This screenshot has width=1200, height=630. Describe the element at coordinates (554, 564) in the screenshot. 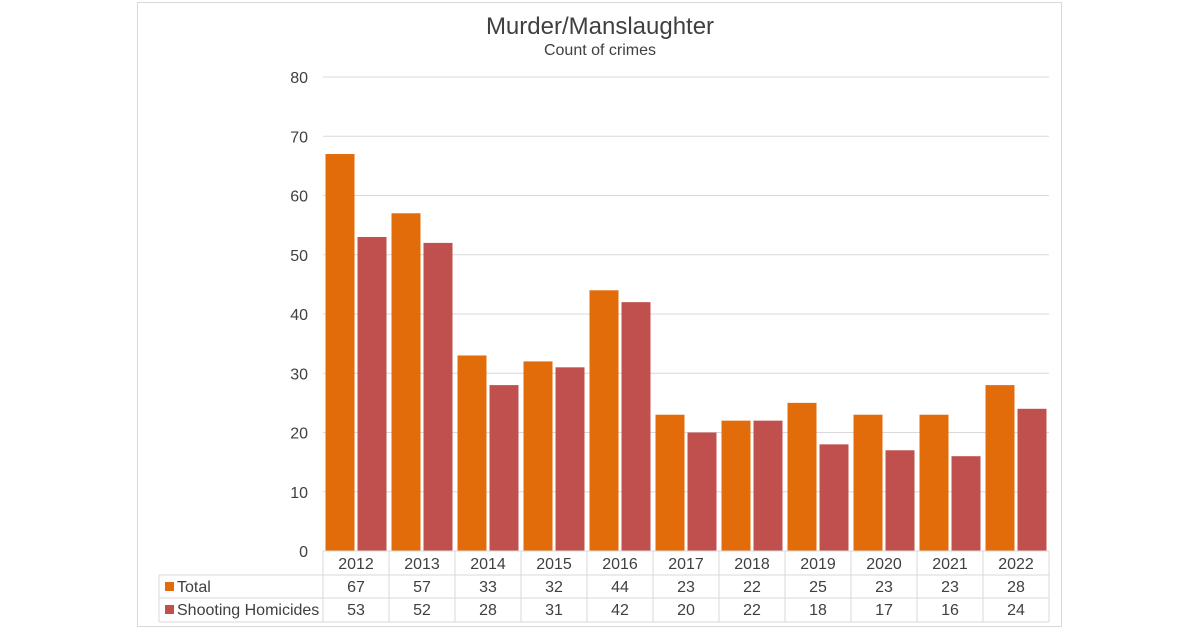

I see `x-tick-label: 2015` at that location.